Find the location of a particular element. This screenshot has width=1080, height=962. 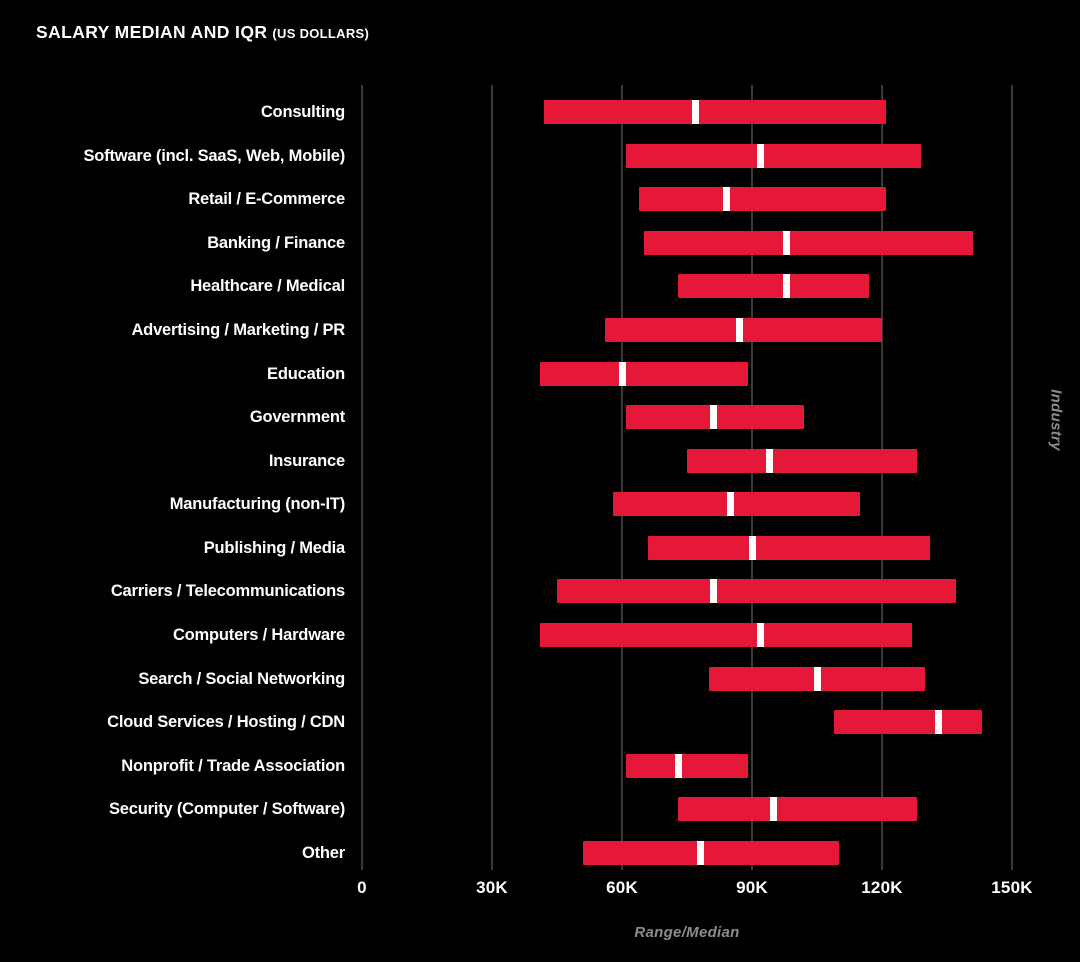

category-label: Consulting is located at coordinates (302, 112).